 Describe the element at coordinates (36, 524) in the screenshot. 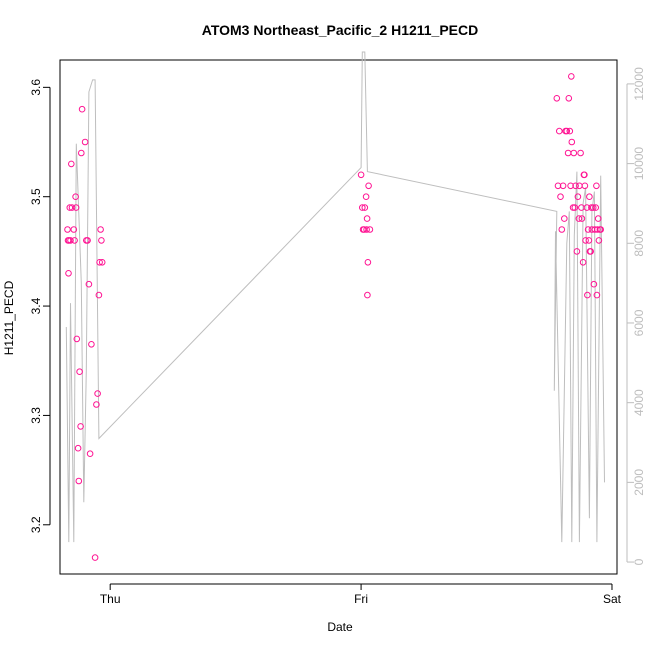

I see `left-tick-label: 3.2` at that location.